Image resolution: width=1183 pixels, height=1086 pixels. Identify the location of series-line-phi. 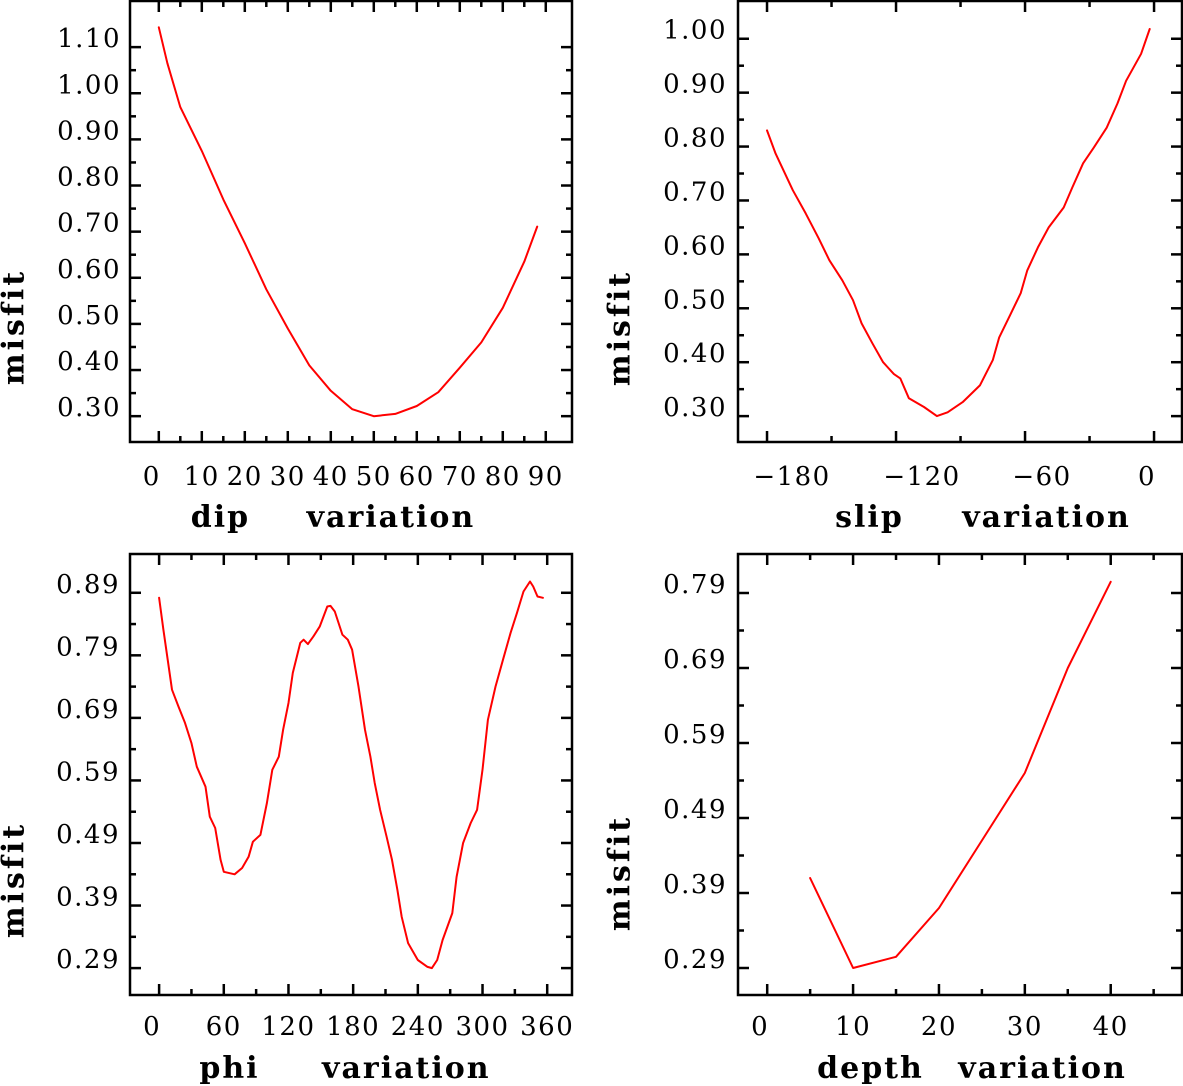
(351, 775).